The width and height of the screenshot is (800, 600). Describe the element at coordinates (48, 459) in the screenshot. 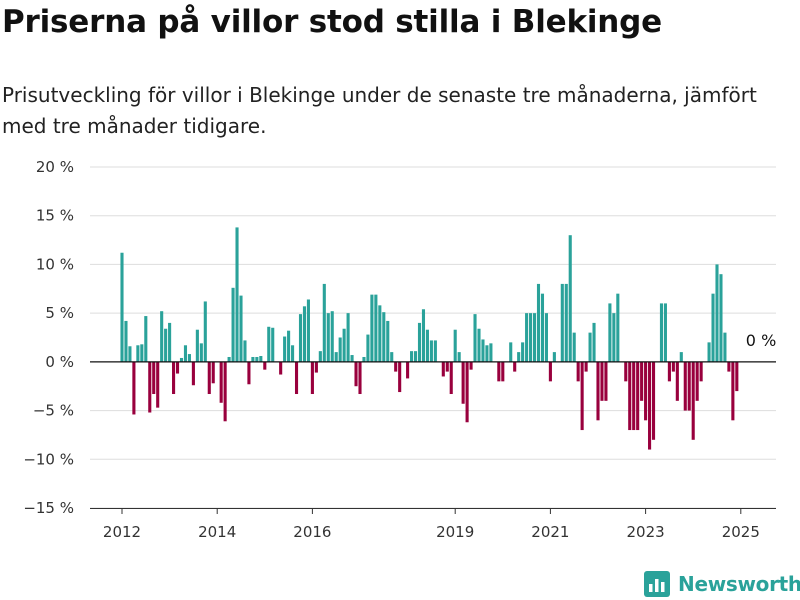

I see `y-tick-label: −10 %` at that location.